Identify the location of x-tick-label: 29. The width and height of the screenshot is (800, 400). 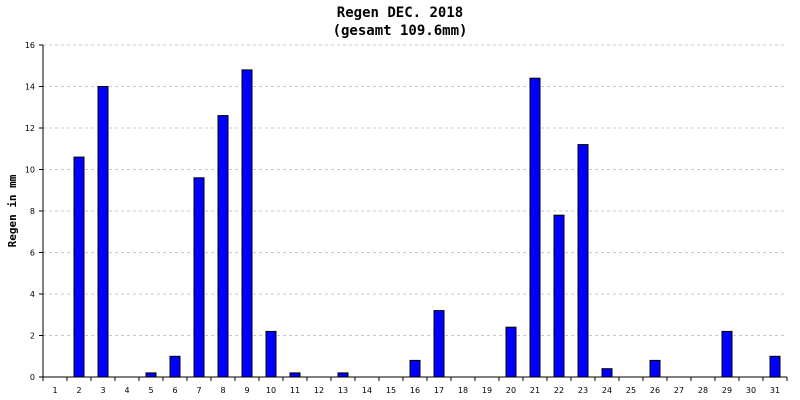
(727, 390).